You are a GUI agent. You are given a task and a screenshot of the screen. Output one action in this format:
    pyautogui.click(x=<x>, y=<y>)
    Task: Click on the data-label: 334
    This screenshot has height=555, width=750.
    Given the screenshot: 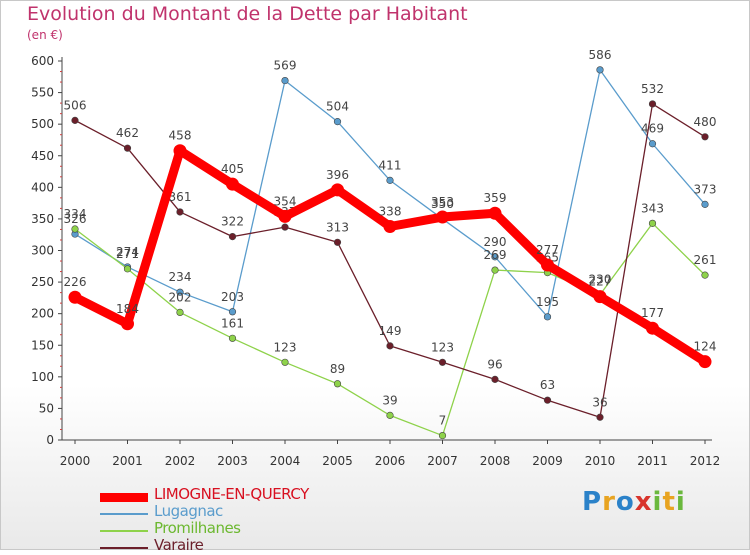 What is the action you would take?
    pyautogui.click(x=75, y=214)
    